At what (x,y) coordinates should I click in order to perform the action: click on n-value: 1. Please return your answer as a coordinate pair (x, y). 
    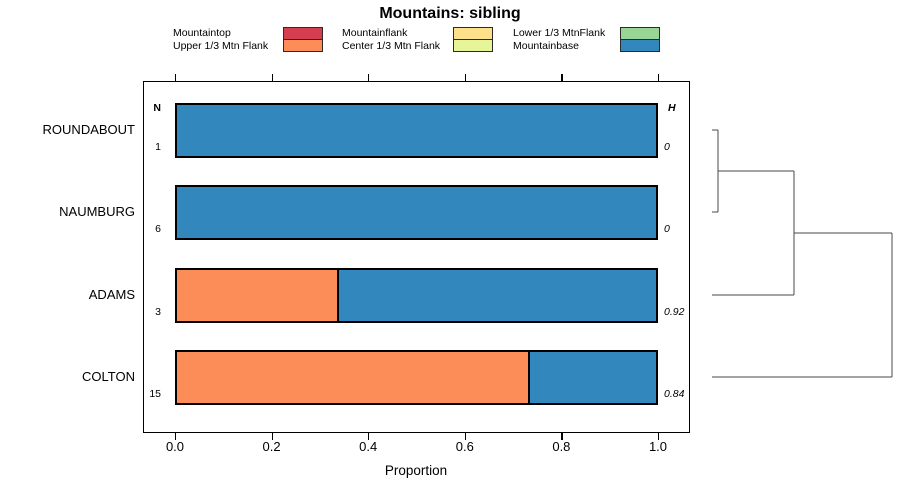
    Looking at the image, I should click on (158, 147).